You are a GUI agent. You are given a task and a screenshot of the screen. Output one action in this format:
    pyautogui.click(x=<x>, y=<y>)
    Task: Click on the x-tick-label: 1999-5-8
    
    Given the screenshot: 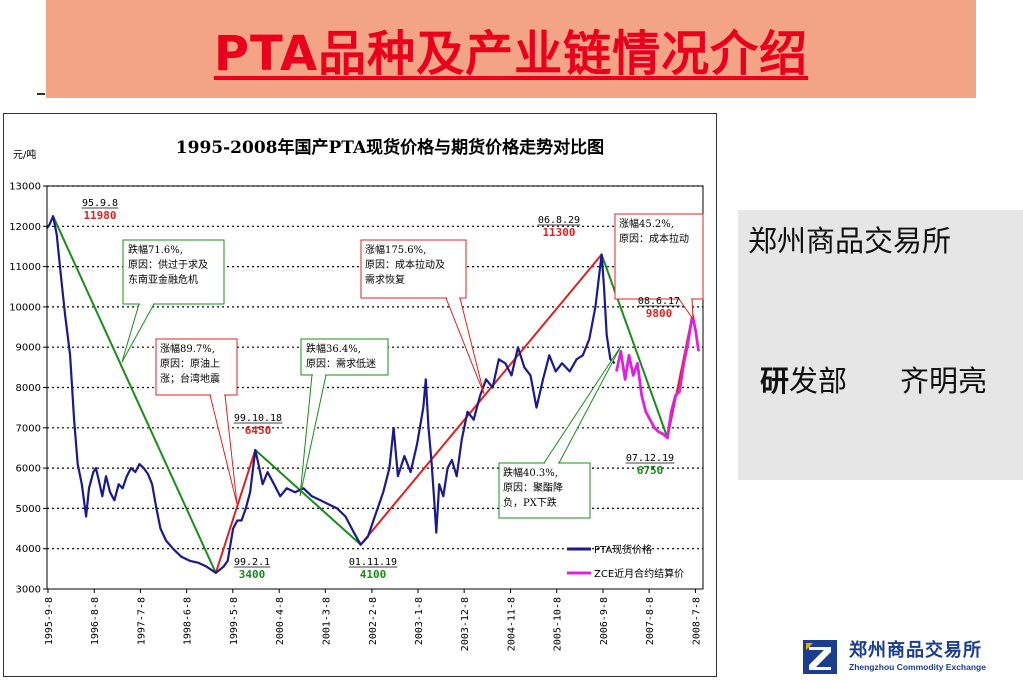 What is the action you would take?
    pyautogui.click(x=234, y=621)
    